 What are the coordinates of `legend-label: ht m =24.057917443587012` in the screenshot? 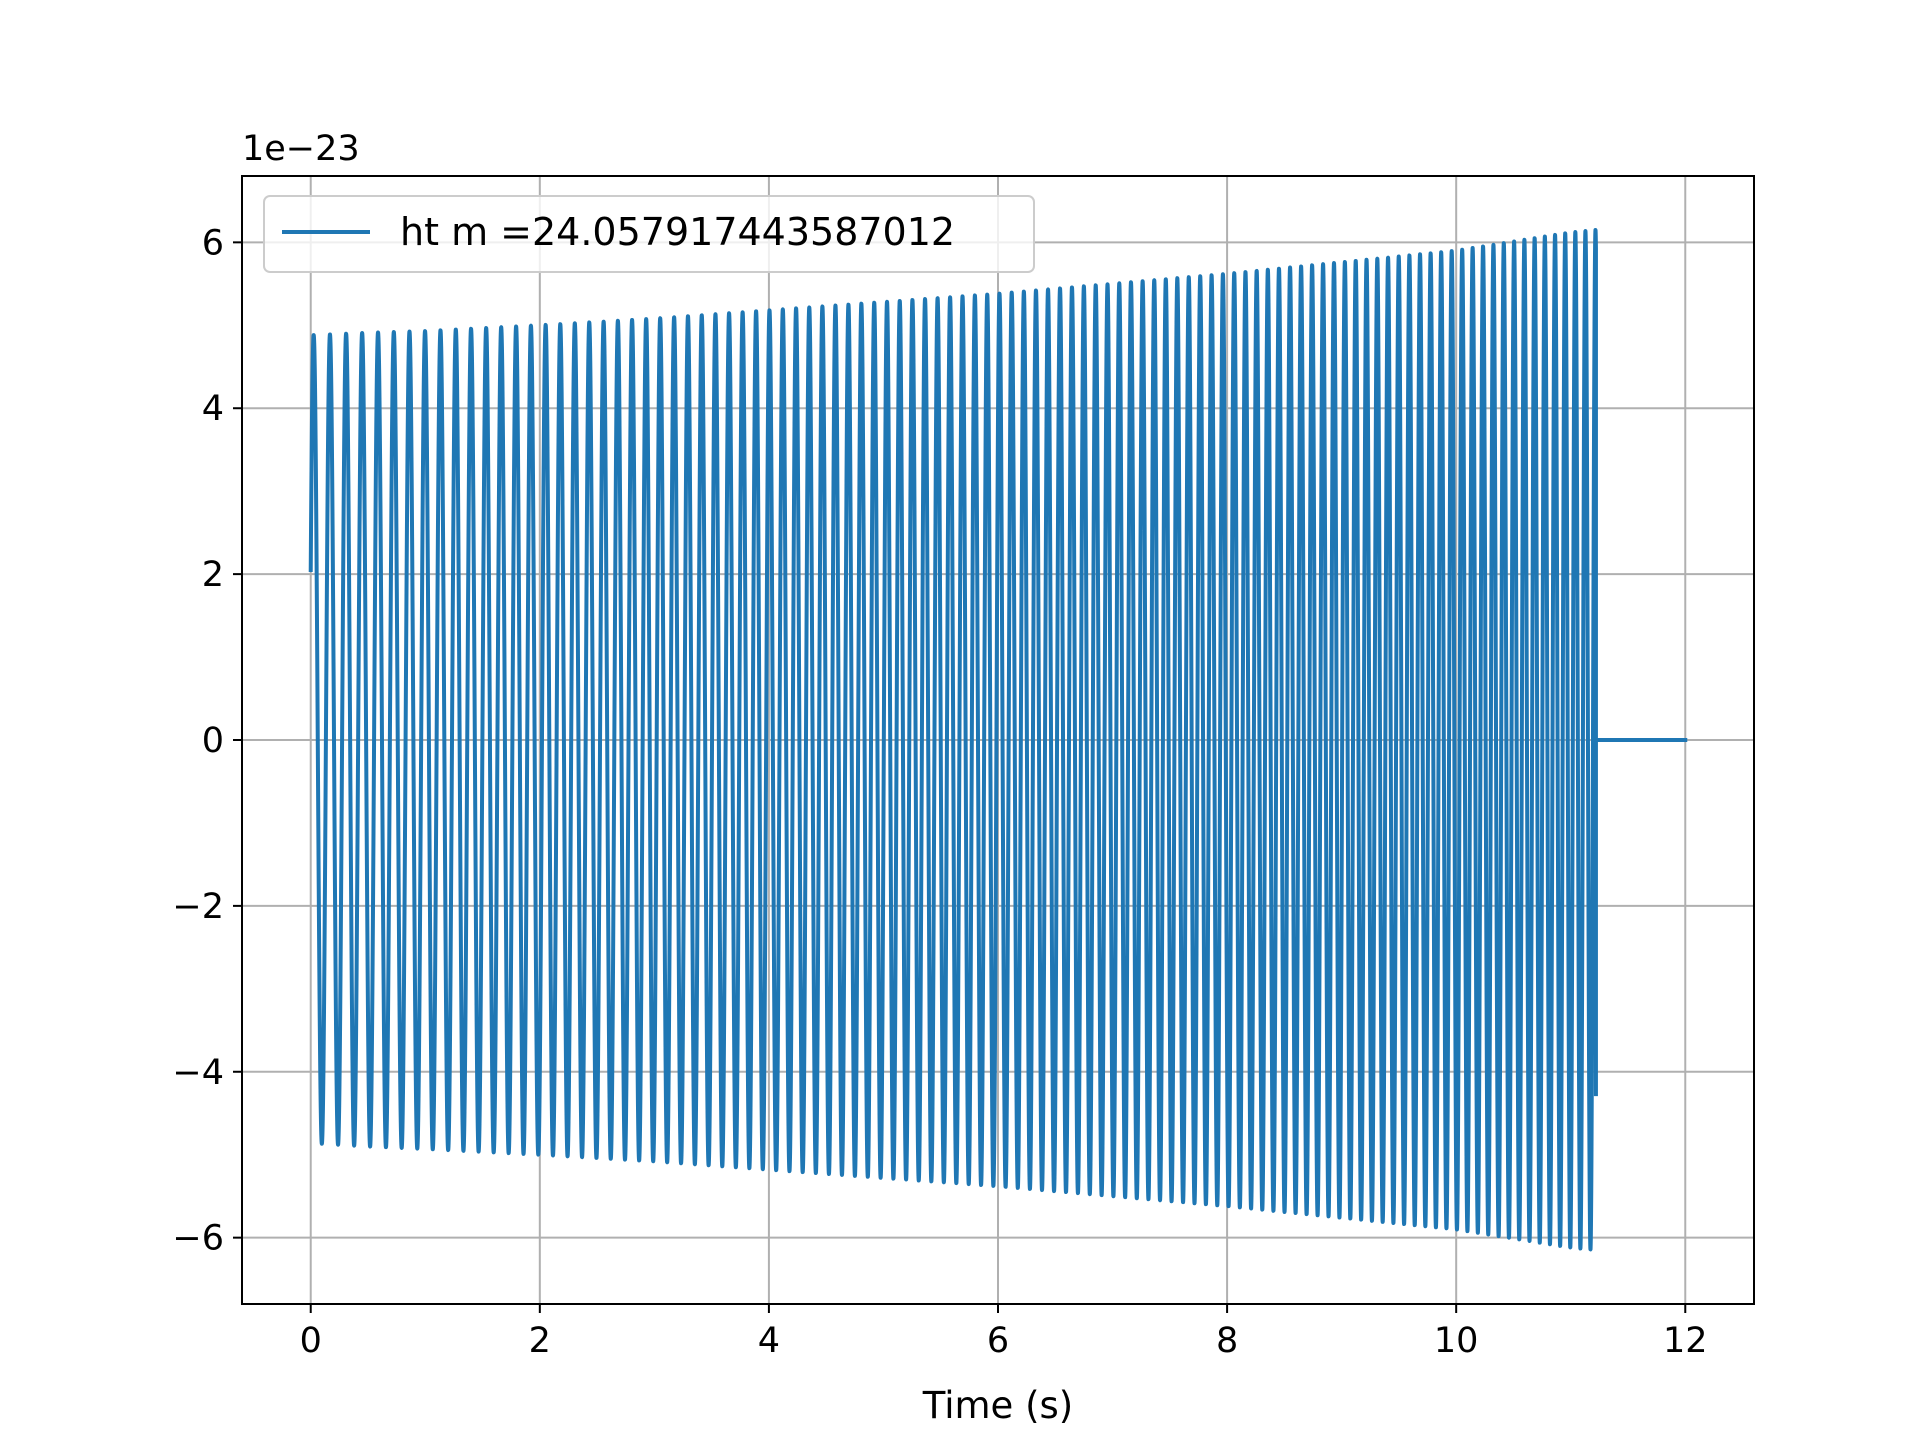 It's located at (677, 232).